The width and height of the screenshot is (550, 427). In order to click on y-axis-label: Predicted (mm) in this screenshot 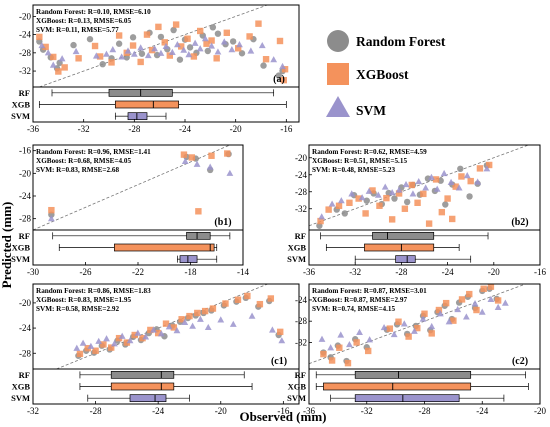, I will do `click(7, 245)`.